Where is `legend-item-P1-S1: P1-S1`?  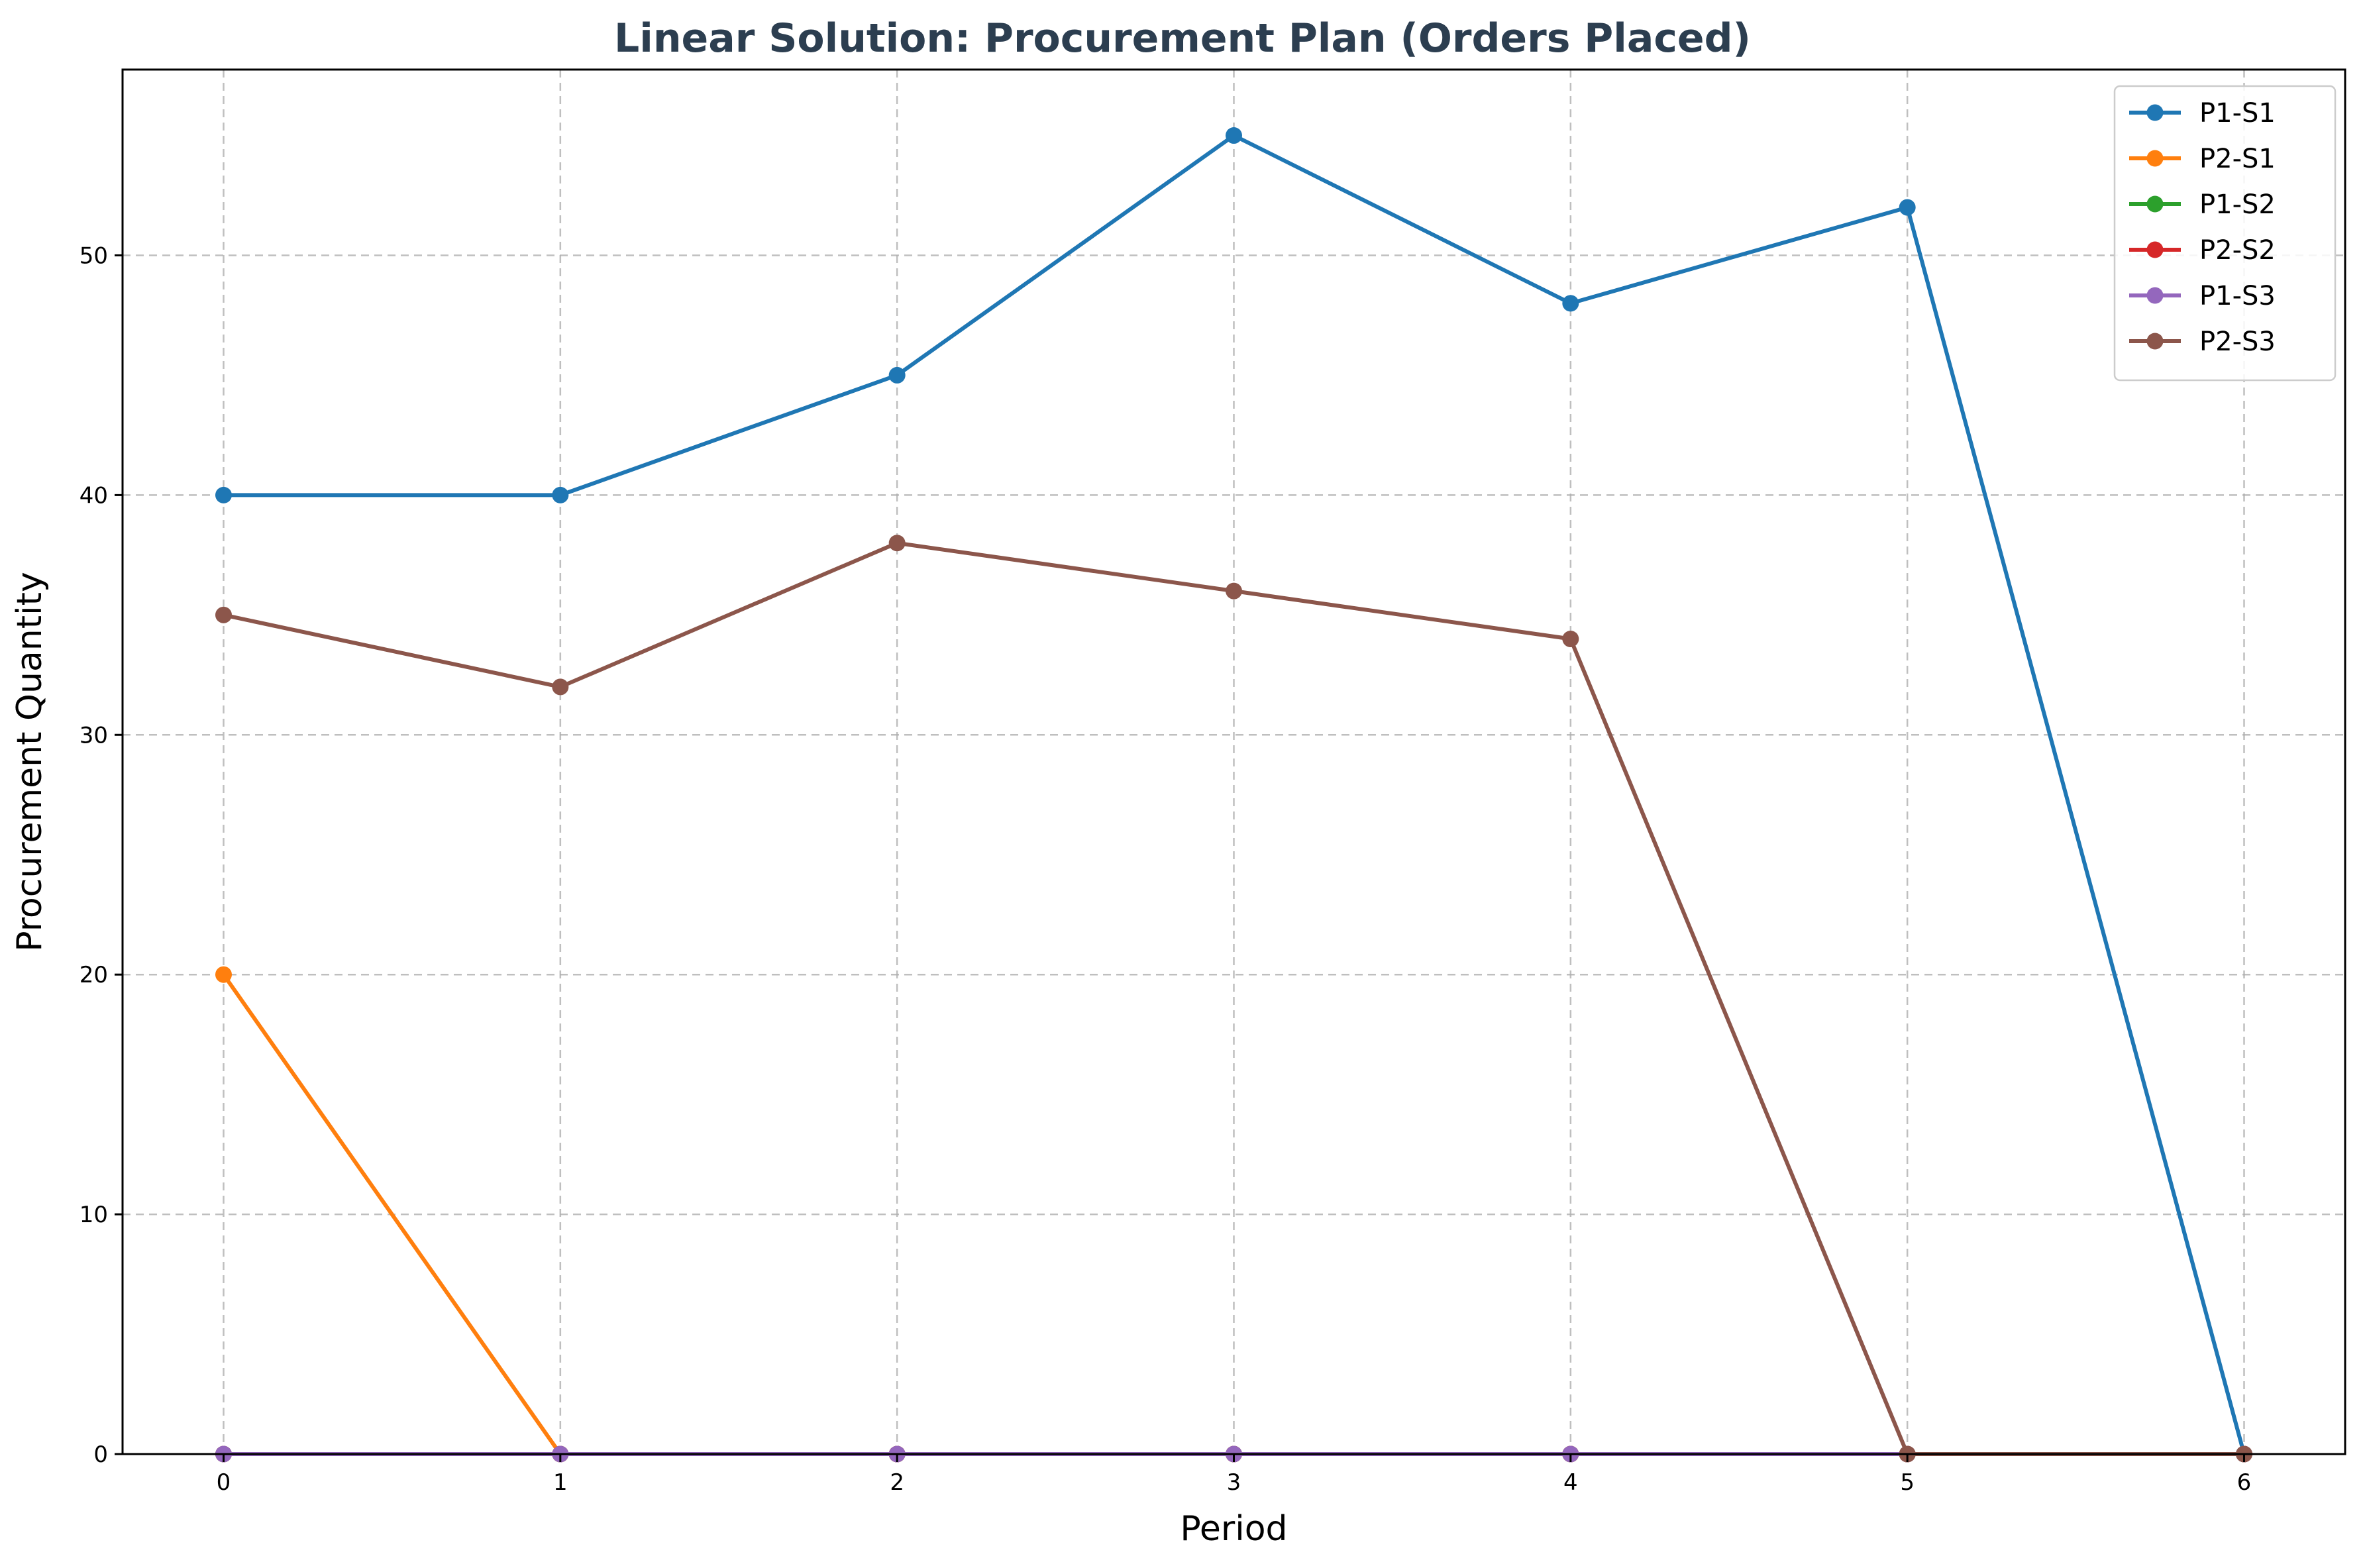
legend-item-P1-S1: P1-S1 is located at coordinates (2202, 113).